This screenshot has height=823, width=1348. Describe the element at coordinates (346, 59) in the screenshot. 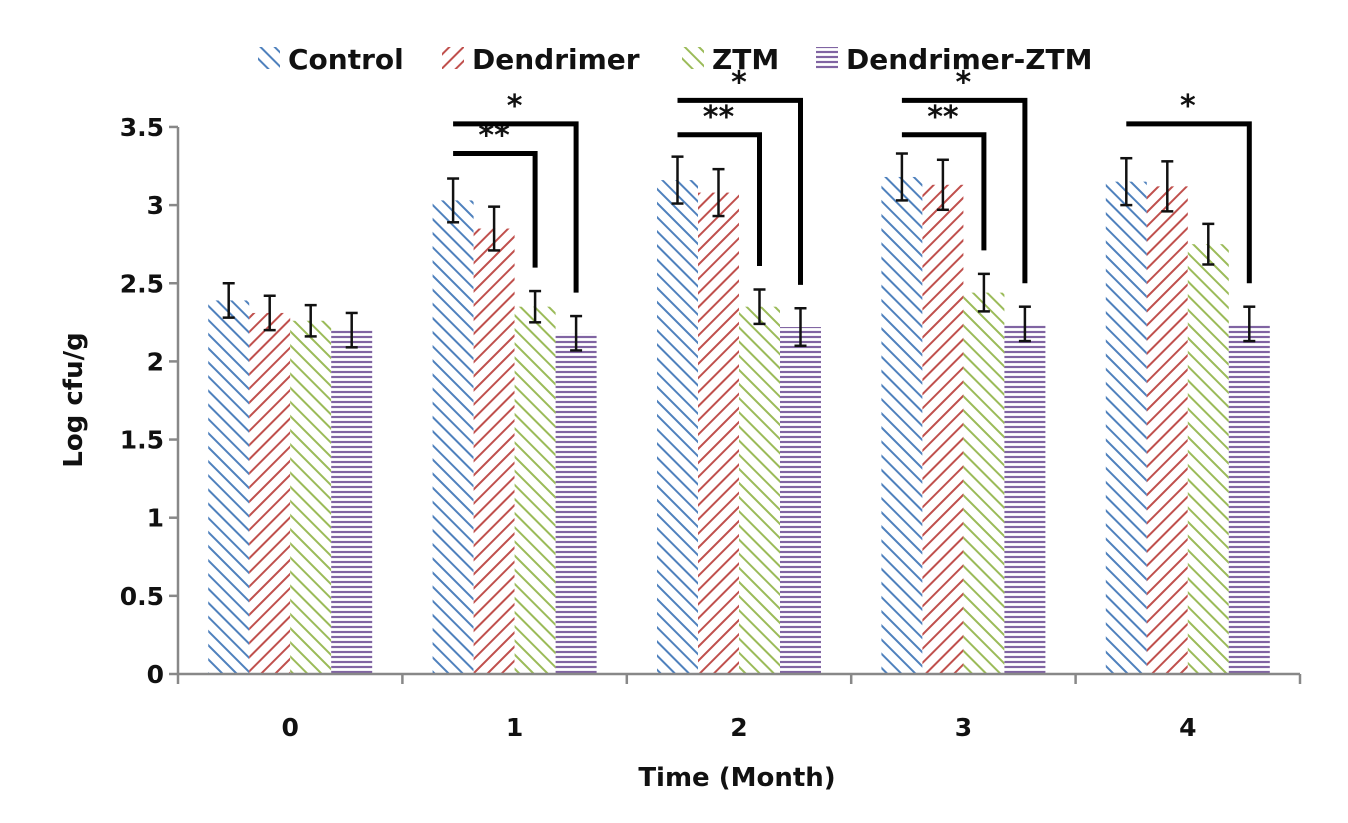

I see `legend-label: Control` at that location.